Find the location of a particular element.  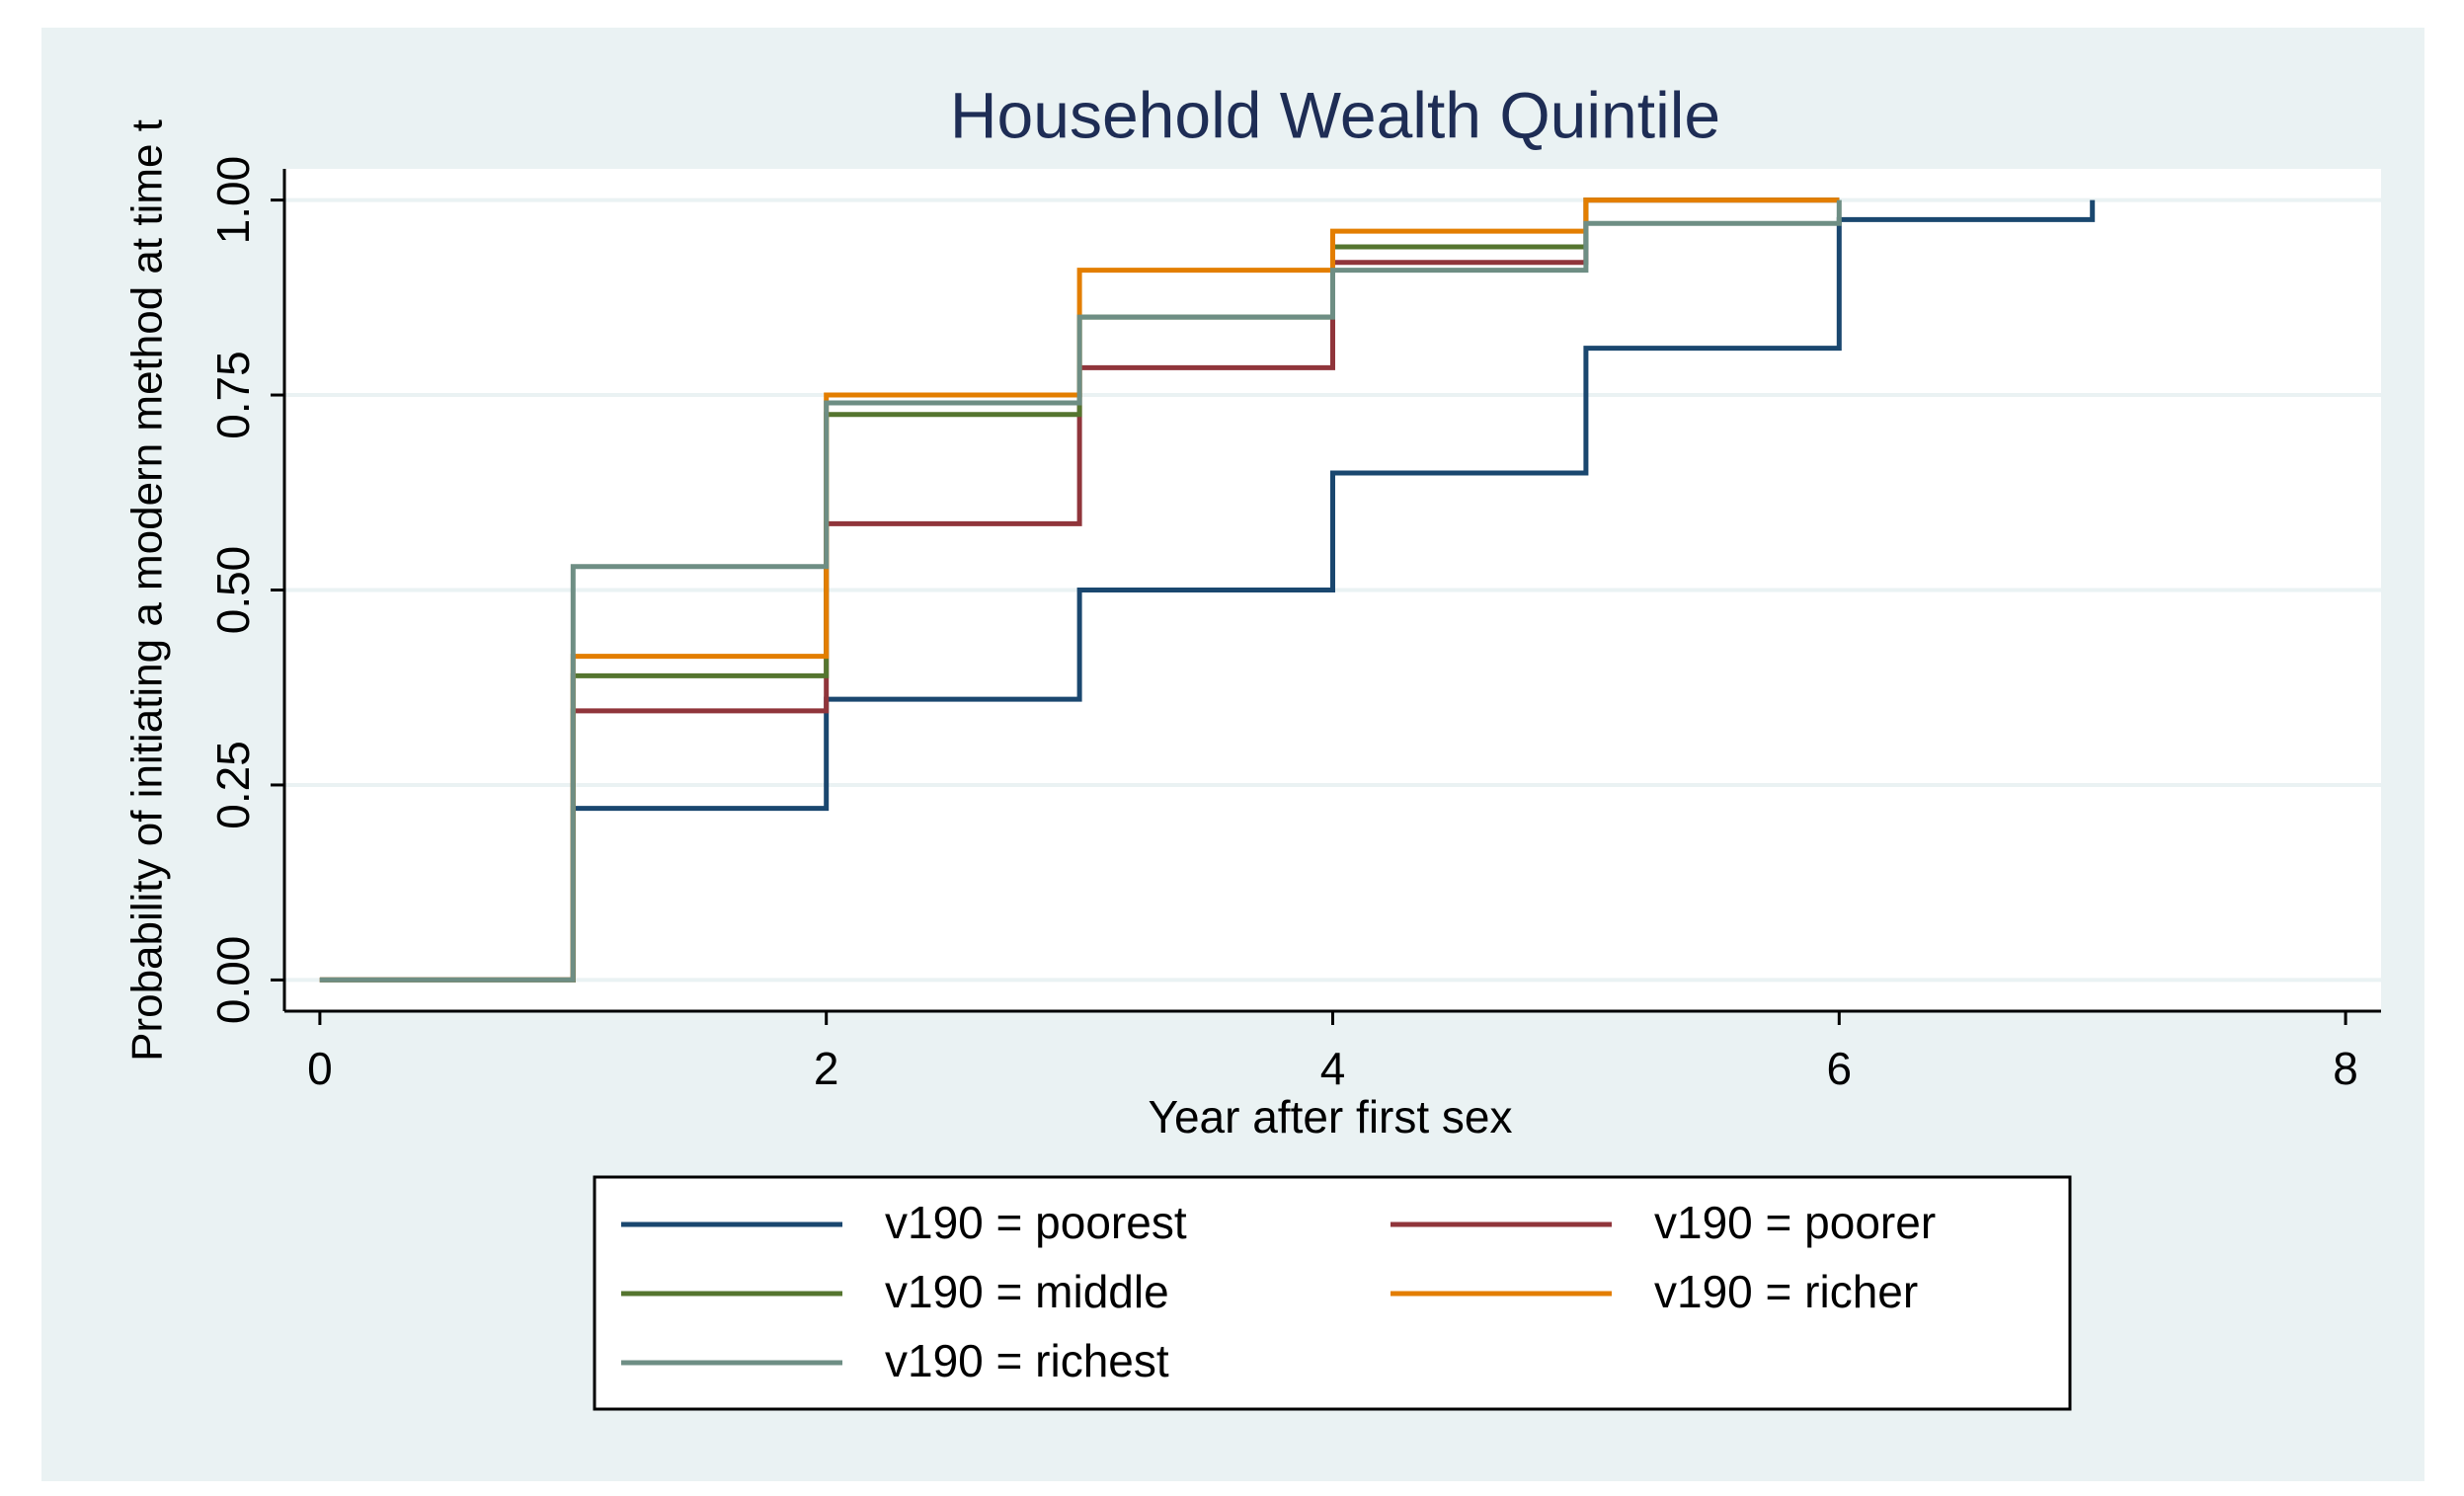

legend-label: v190 = middle is located at coordinates (1027, 1291).